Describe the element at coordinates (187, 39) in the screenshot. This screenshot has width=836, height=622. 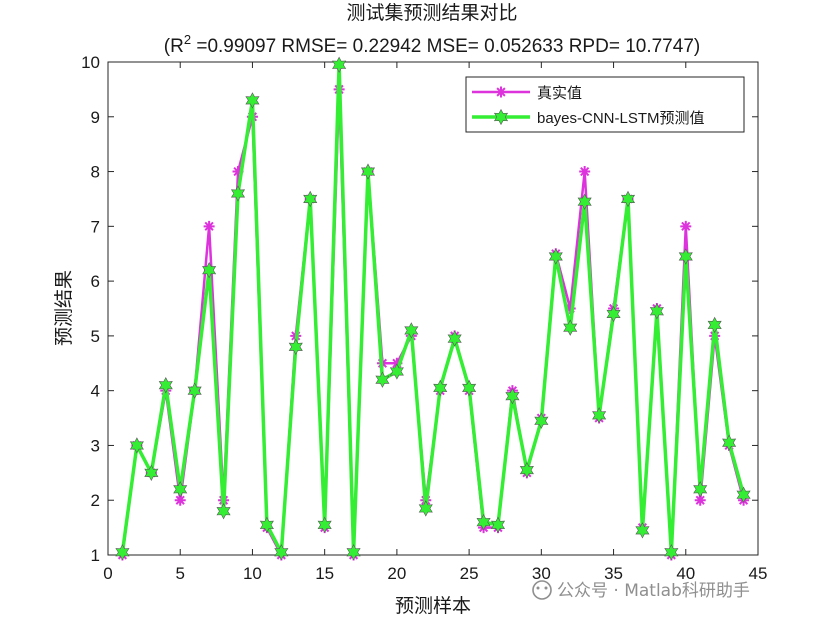
I see `subtitle-superscript: 2` at that location.